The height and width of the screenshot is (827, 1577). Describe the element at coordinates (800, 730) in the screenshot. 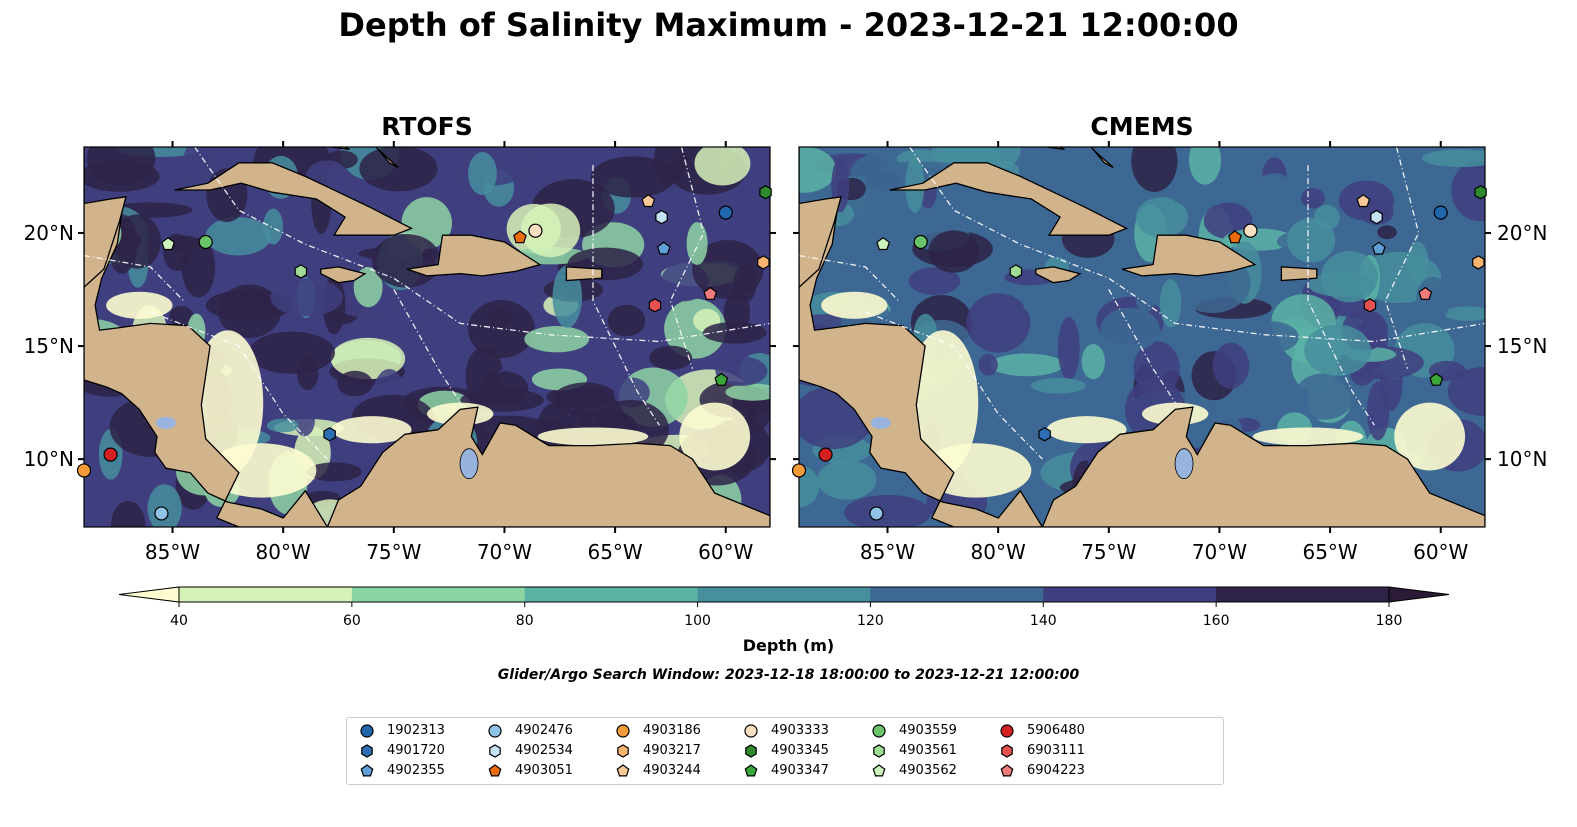

I see `legend-label: 4903333` at that location.